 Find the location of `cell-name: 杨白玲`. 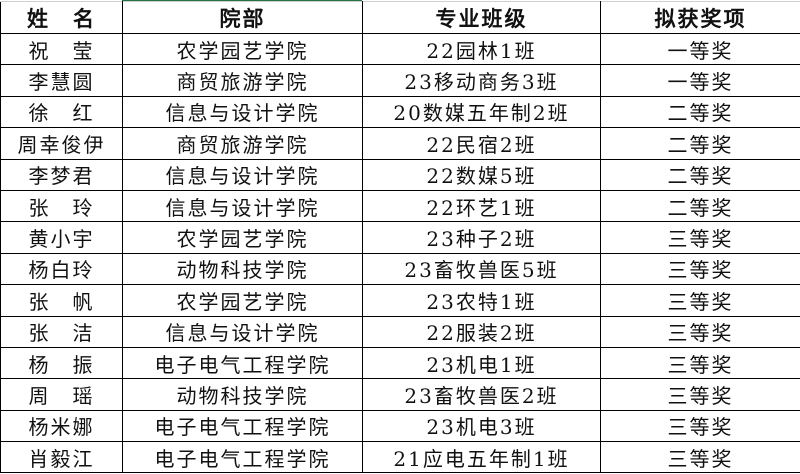

cell-name: 杨白玲 is located at coordinates (61, 269).